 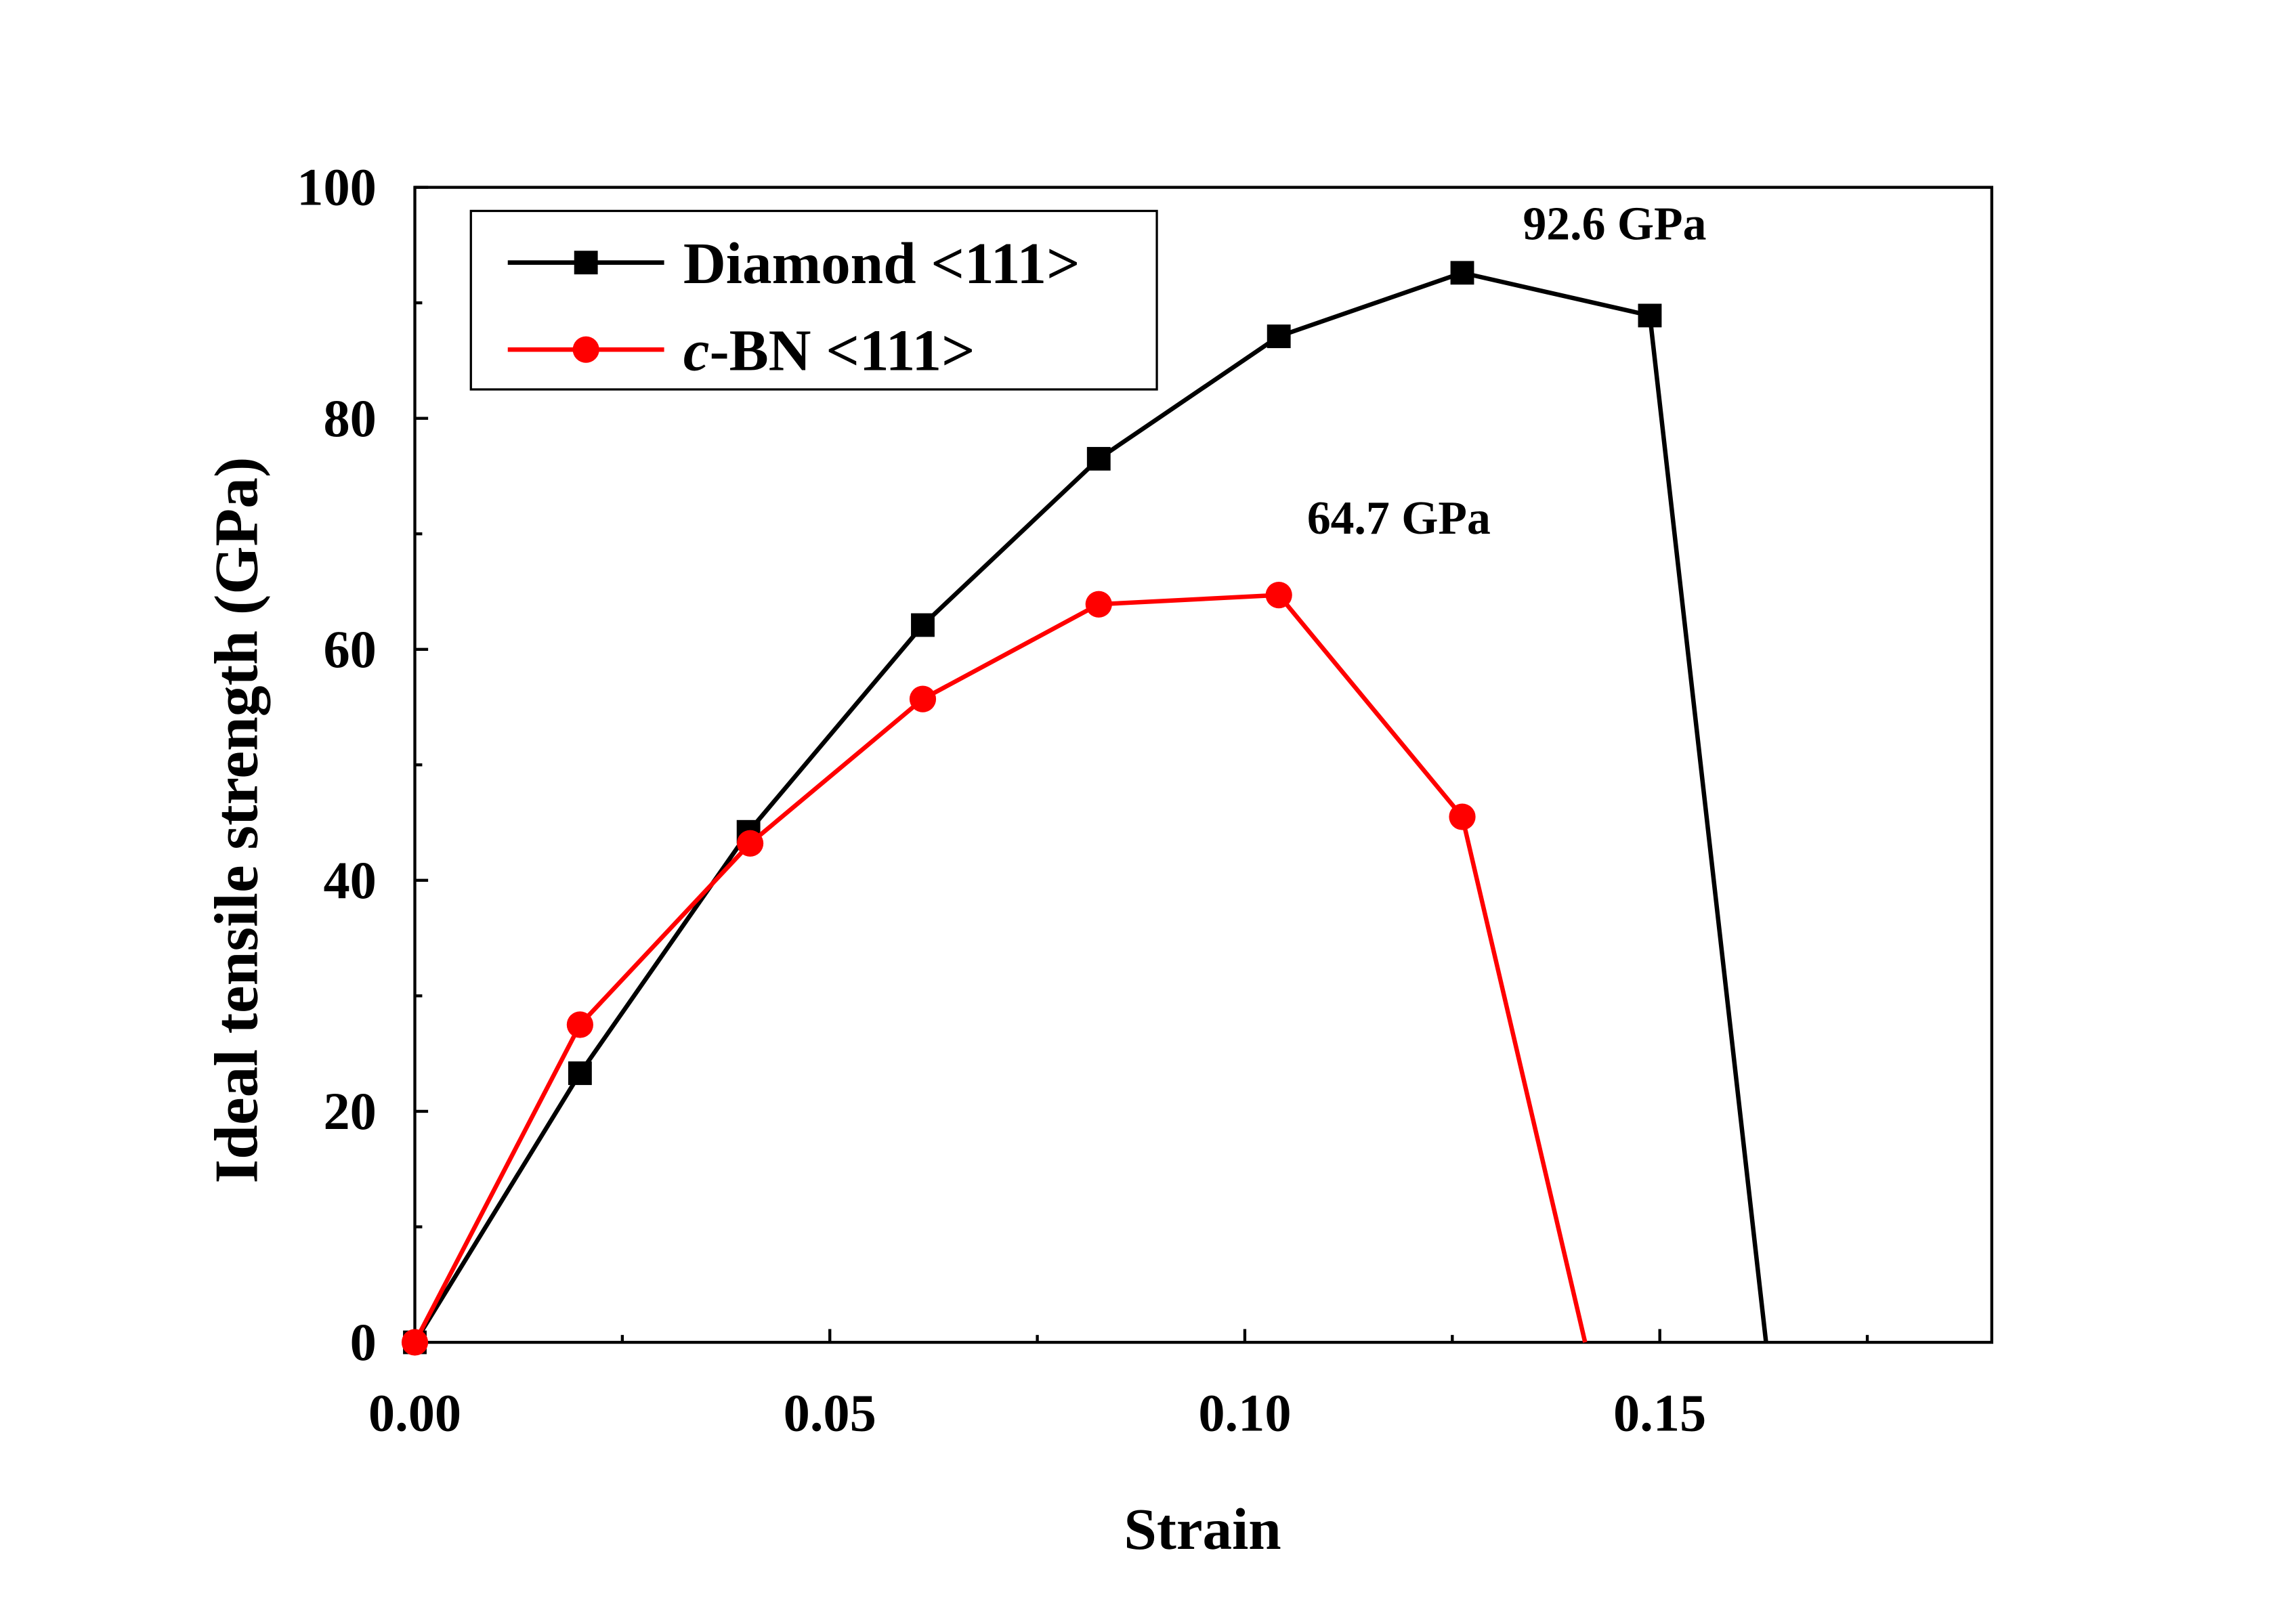 I want to click on legend-item-cbn: c-BN <111>, so click(x=741, y=350).